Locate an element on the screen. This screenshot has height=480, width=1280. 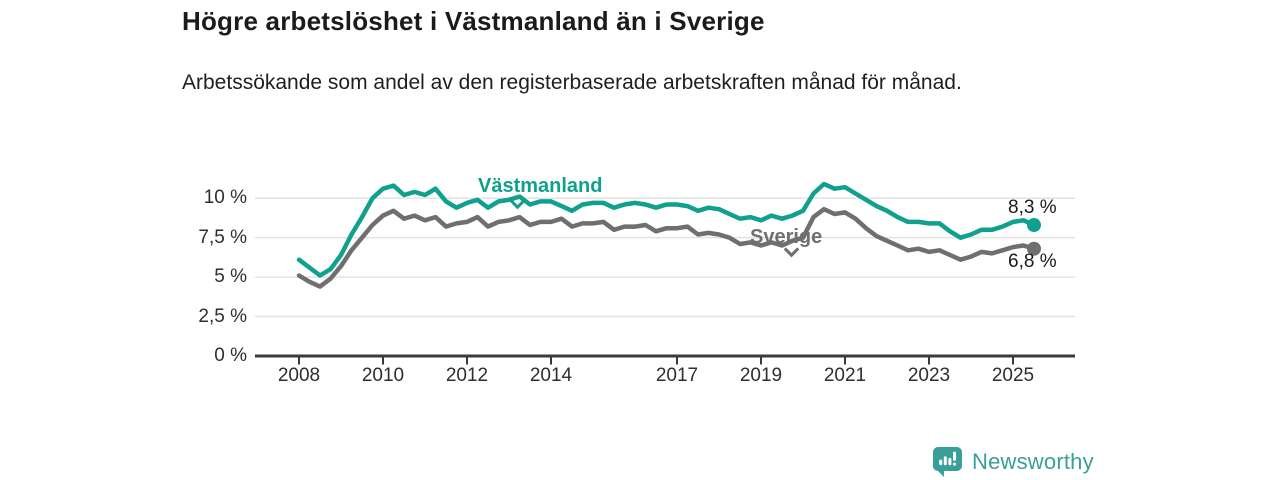
x-tick-label: 2008 is located at coordinates (299, 375).